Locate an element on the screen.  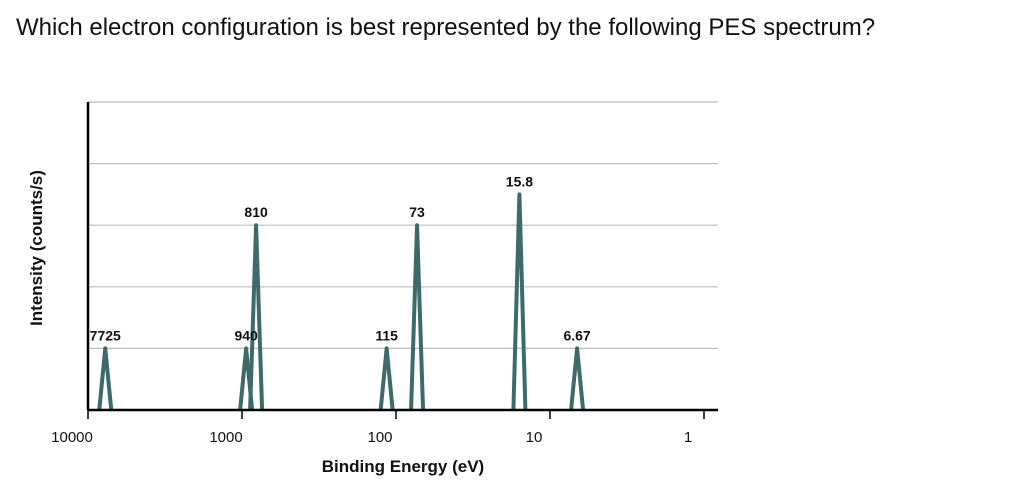
peak-label: 810 is located at coordinates (256, 212).